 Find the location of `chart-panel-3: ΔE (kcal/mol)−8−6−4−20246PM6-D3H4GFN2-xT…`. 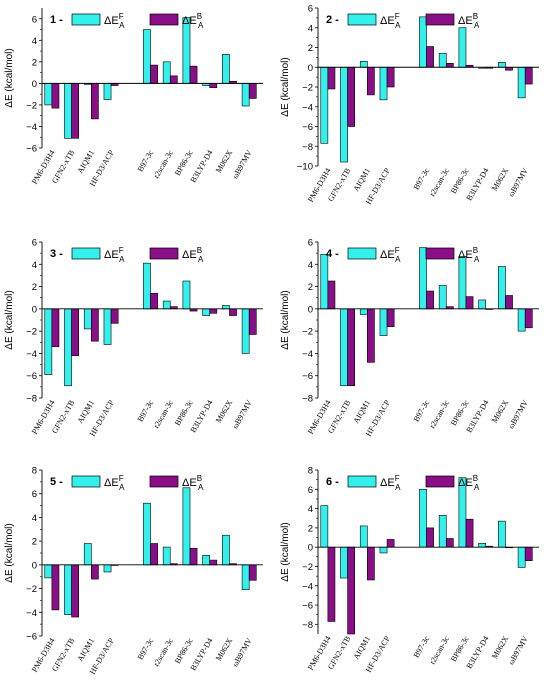

chart-panel-3: ΔE (kcal/mol)−8−6−4−20246PM6-D3H4GFN2-xT… is located at coordinates (133, 338).